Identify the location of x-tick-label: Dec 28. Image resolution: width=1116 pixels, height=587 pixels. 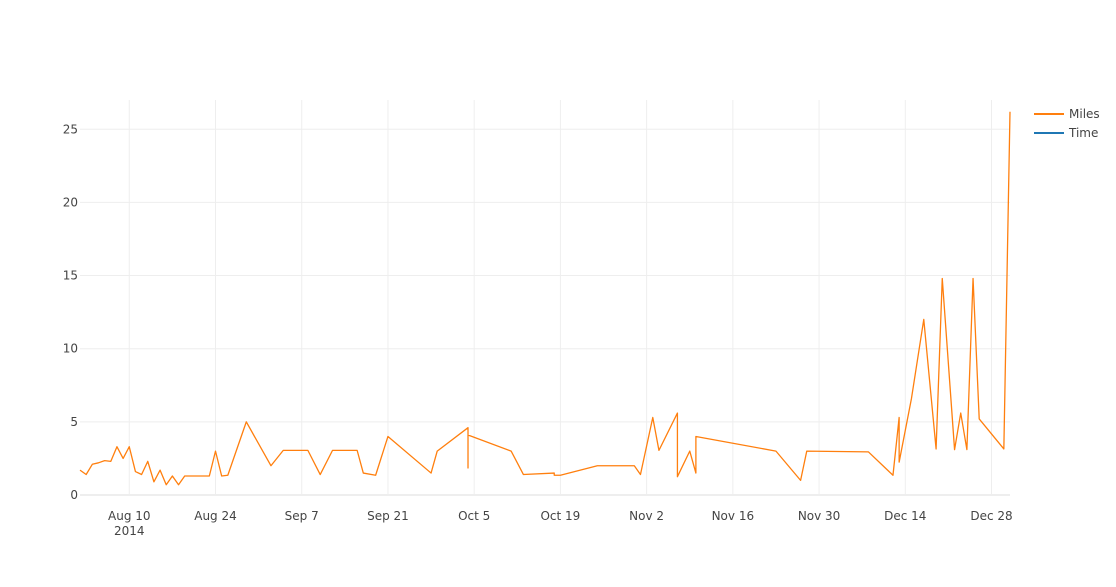
(991, 516).